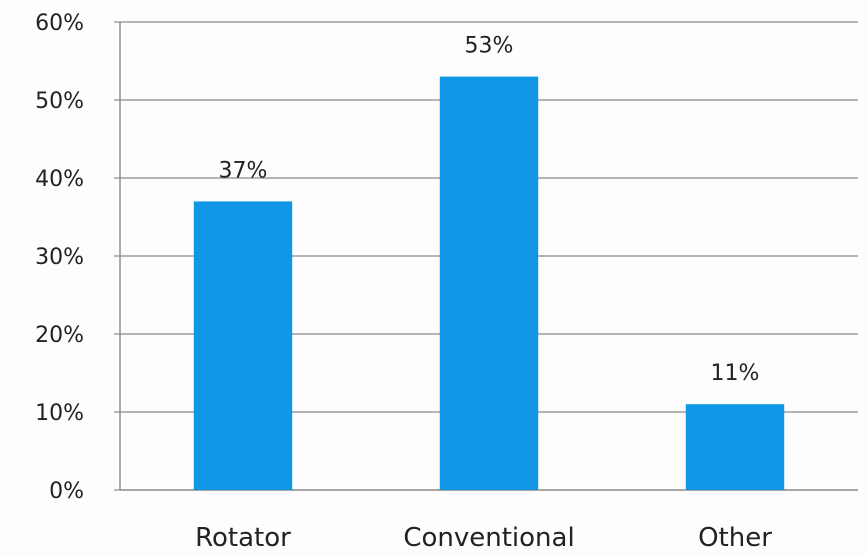  I want to click on bar-other, so click(735, 447).